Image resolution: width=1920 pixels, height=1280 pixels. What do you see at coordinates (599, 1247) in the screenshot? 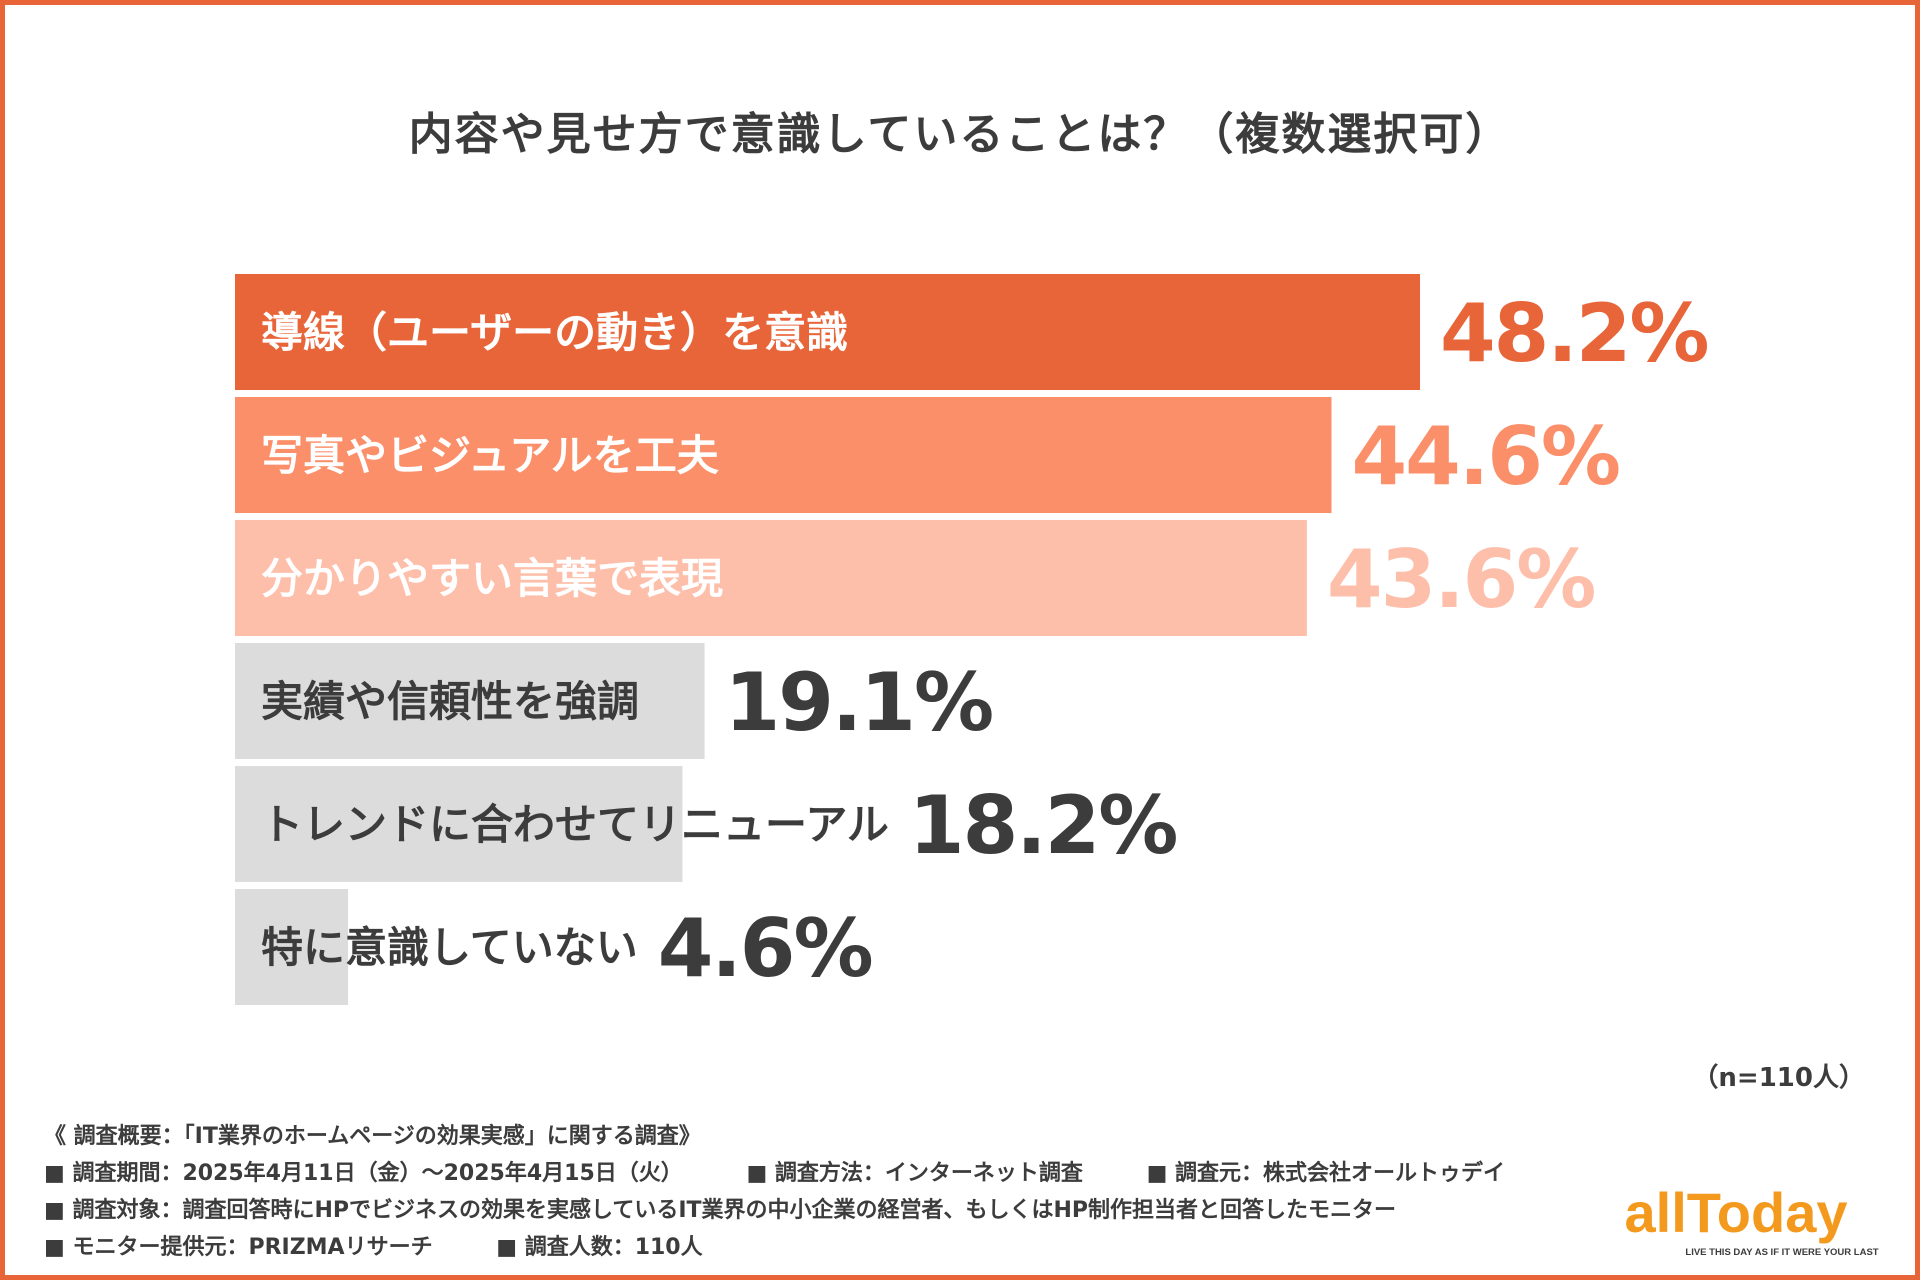
I see `survey-count: ■ 調査人数：110人` at bounding box center [599, 1247].